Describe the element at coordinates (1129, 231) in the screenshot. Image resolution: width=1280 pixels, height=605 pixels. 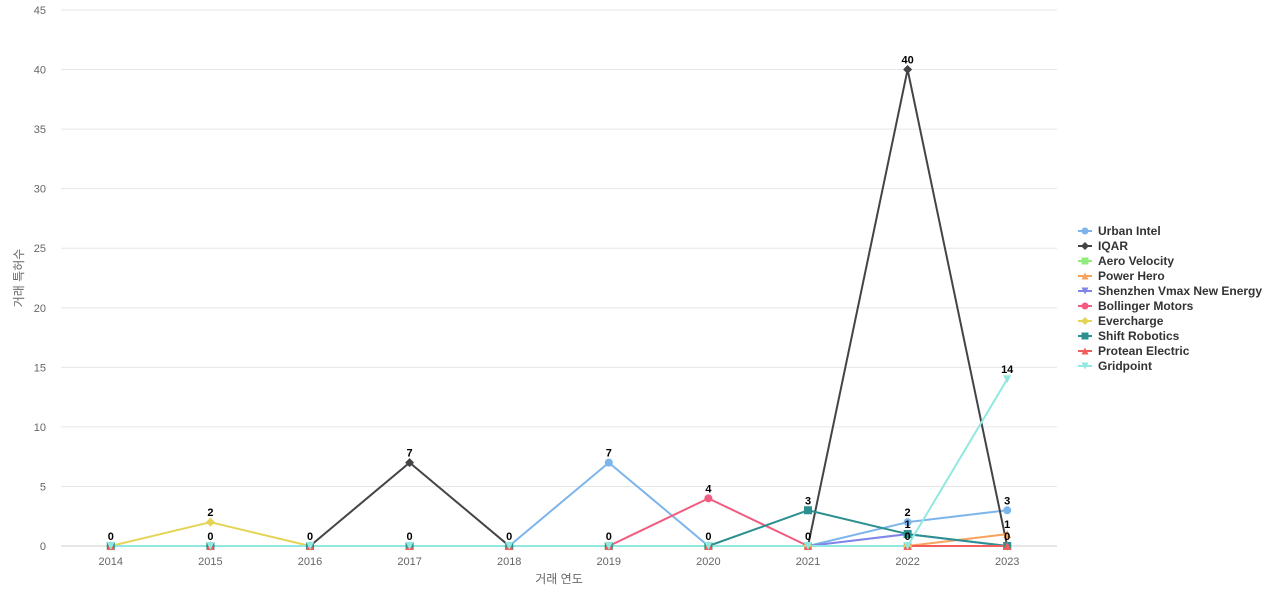
I see `legend-label: Urban Intel` at that location.